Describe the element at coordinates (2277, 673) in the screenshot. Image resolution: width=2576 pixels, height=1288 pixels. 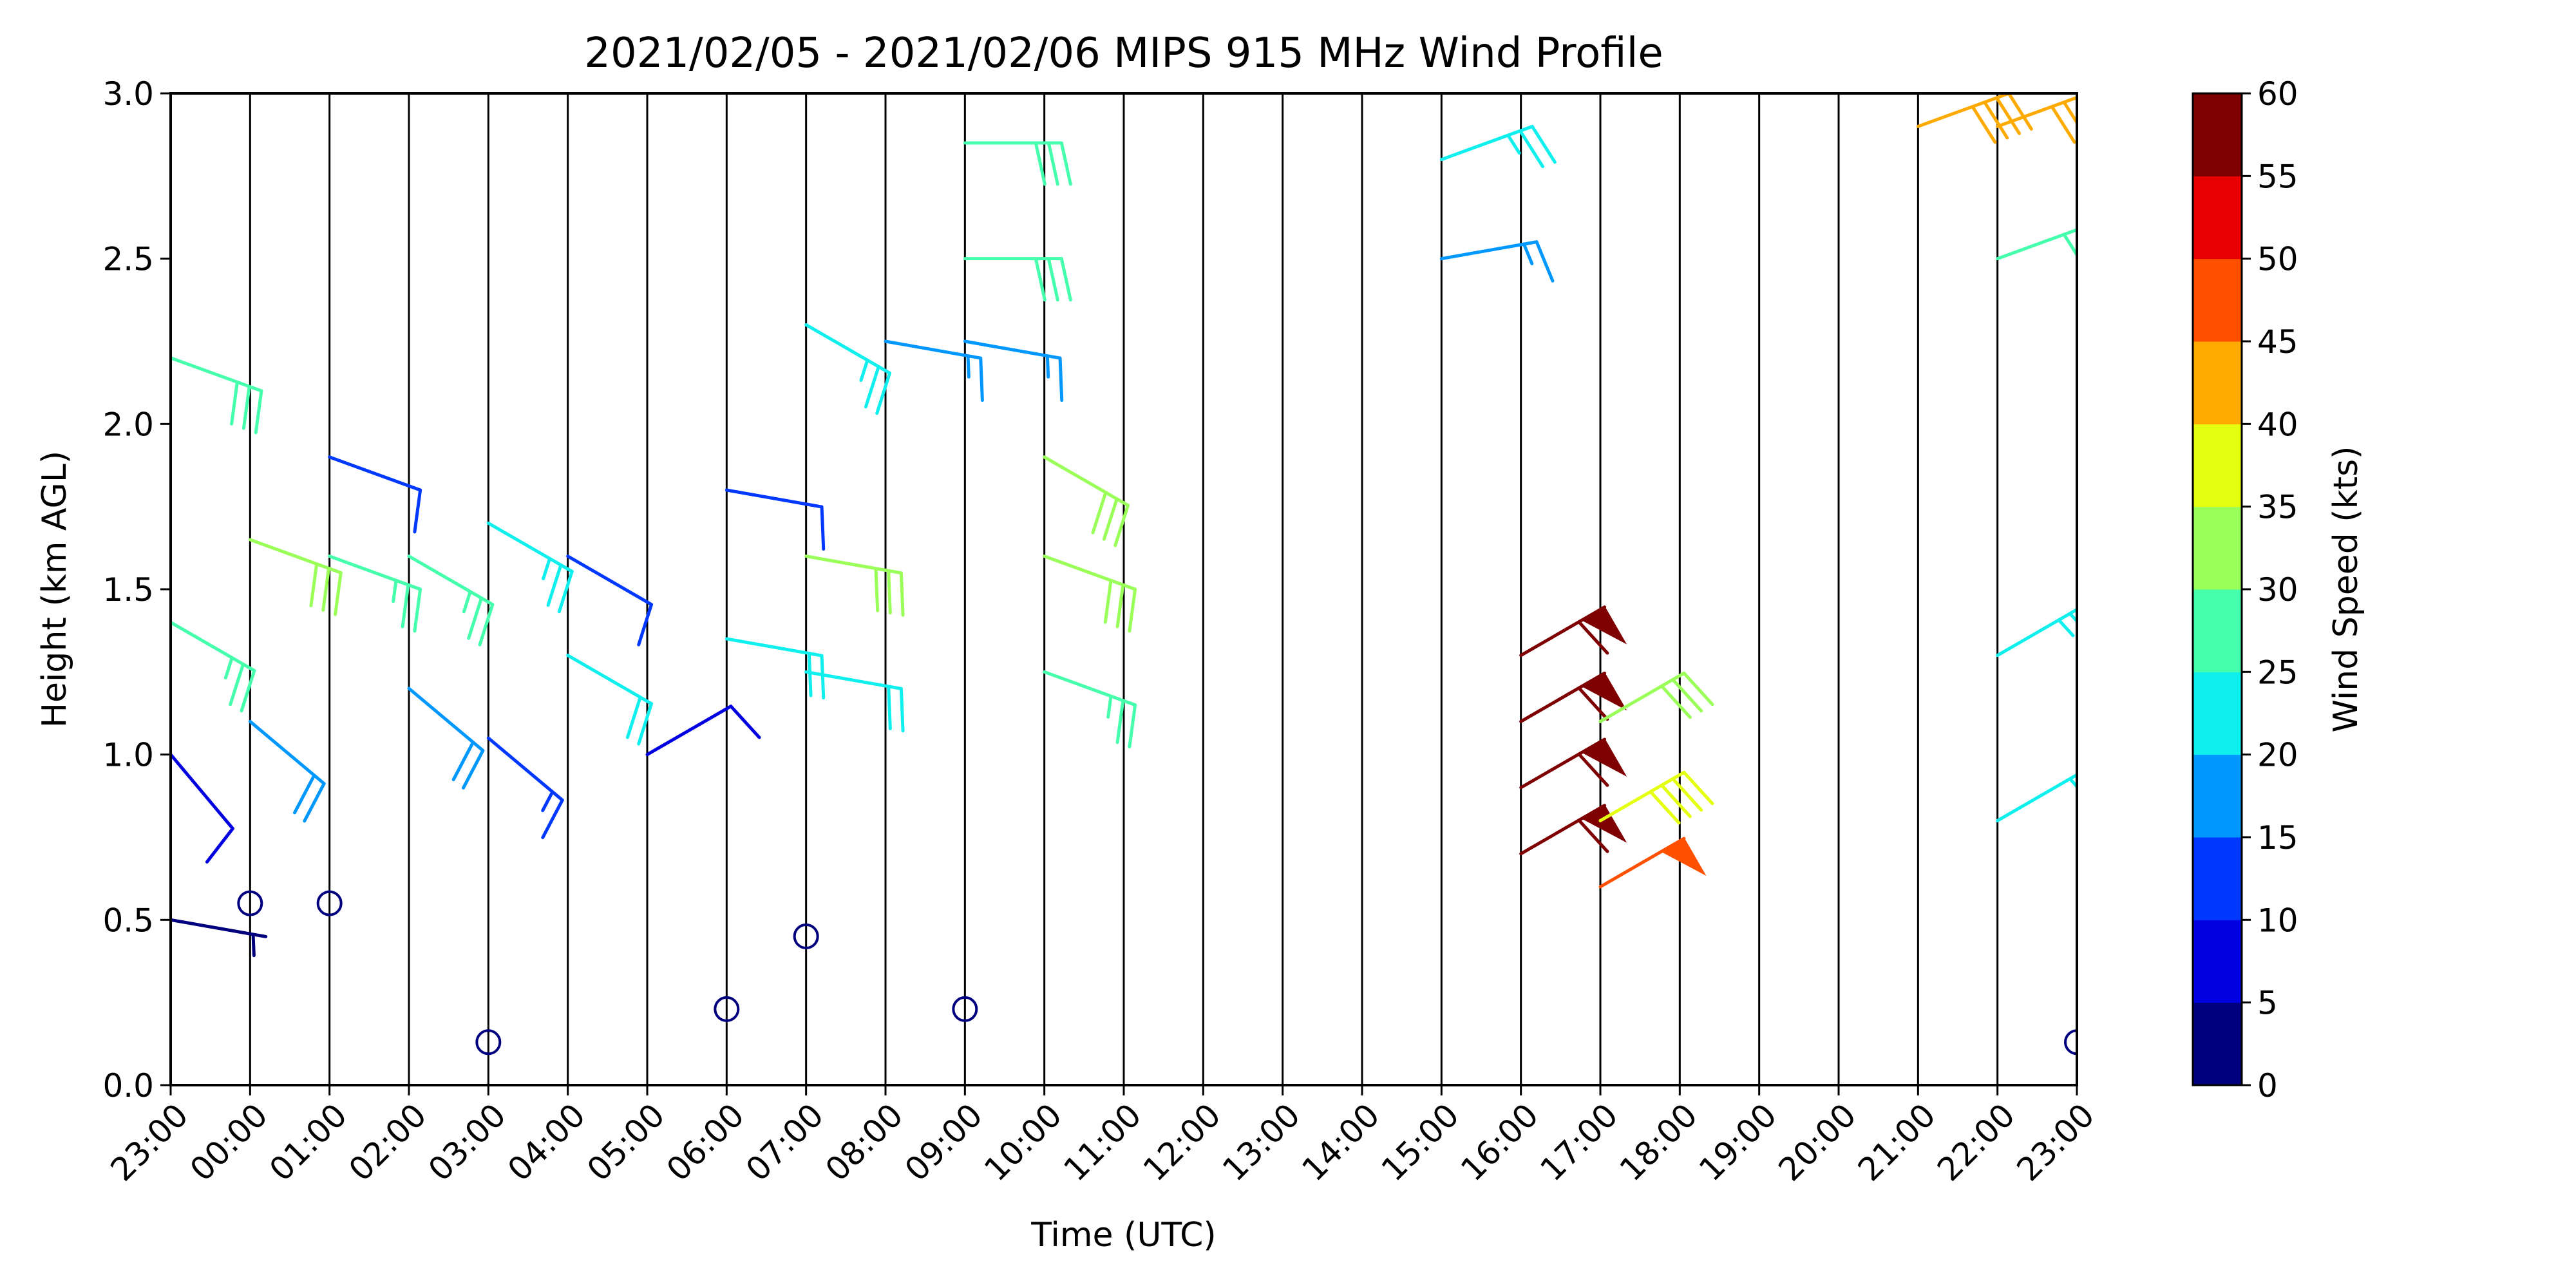
I see `colorbar-tick-label: 25` at that location.